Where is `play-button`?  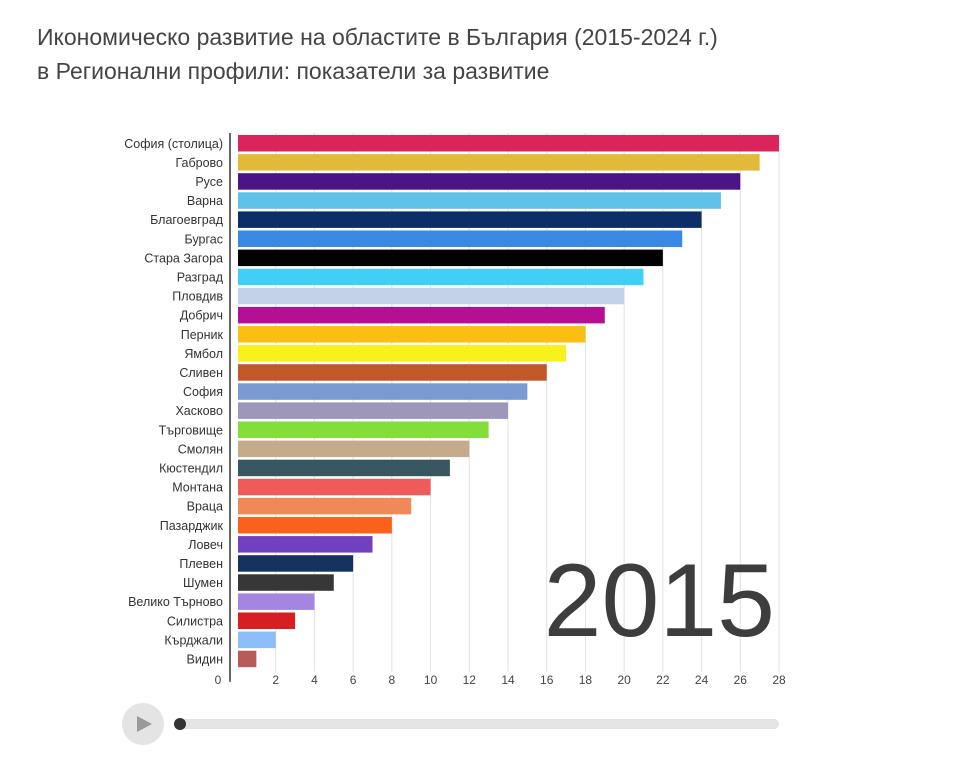
play-button is located at coordinates (143, 724).